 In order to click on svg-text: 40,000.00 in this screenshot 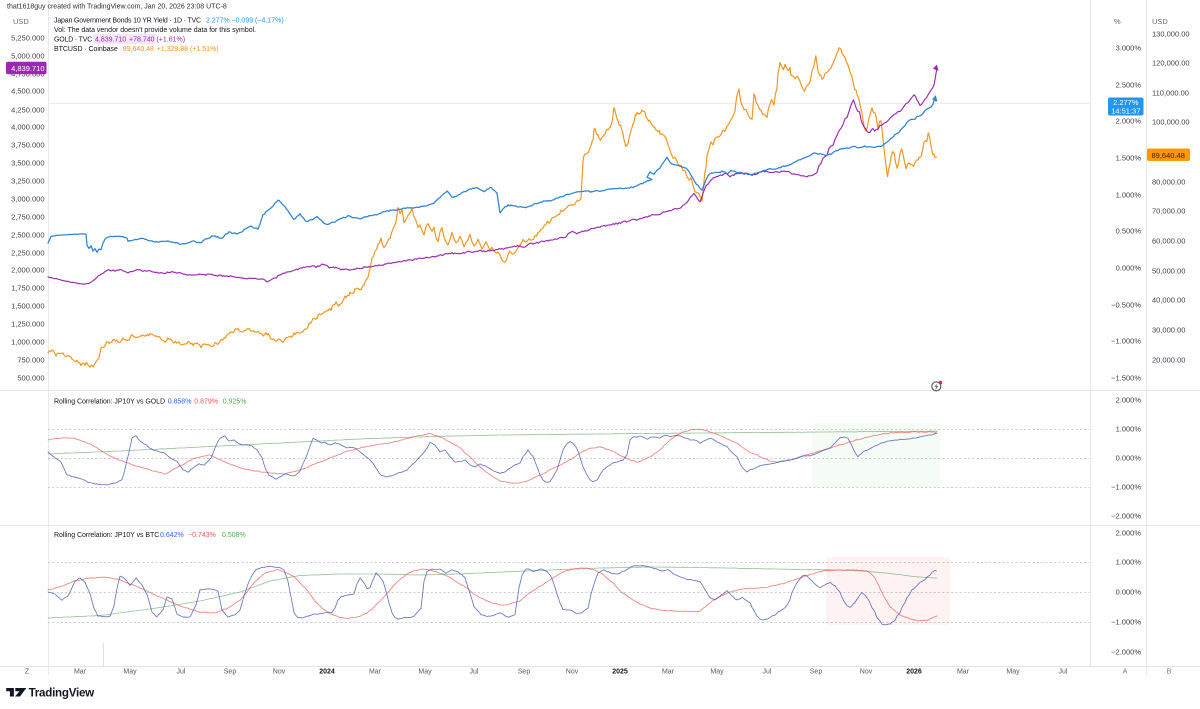, I will do `click(1168, 300)`.